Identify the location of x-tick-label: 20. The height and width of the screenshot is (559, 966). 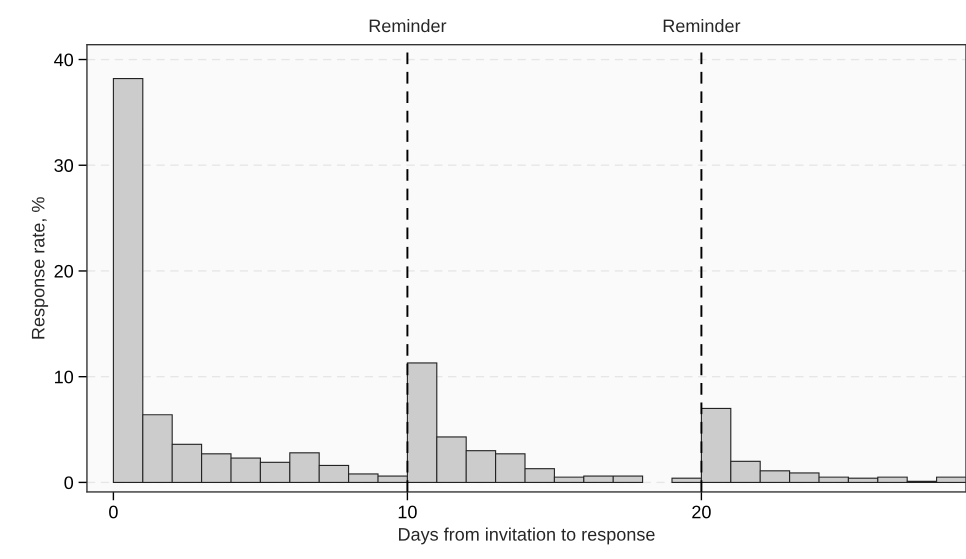
(701, 512).